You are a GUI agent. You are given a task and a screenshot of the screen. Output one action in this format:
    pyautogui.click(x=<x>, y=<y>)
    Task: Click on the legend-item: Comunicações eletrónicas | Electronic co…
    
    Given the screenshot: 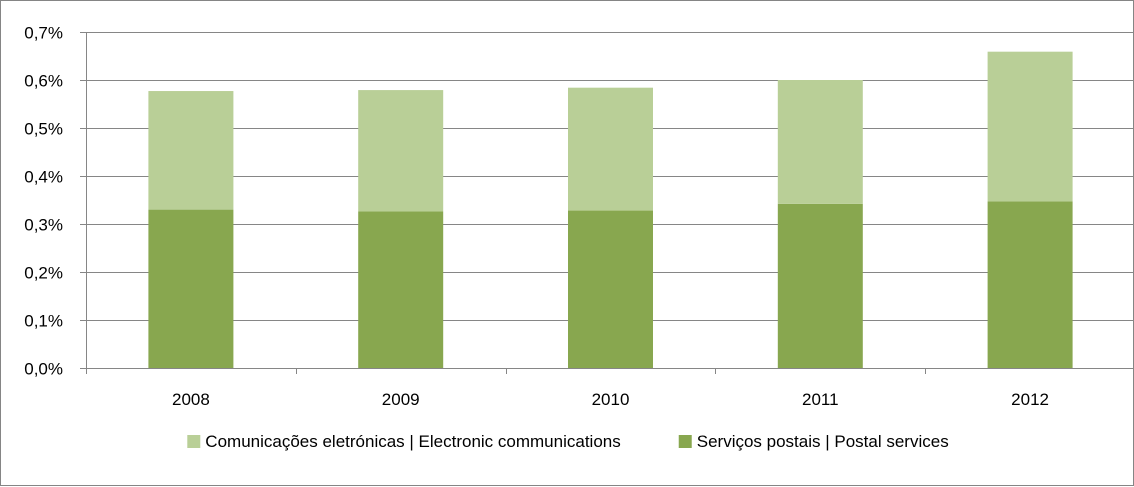 What is the action you would take?
    pyautogui.click(x=404, y=441)
    